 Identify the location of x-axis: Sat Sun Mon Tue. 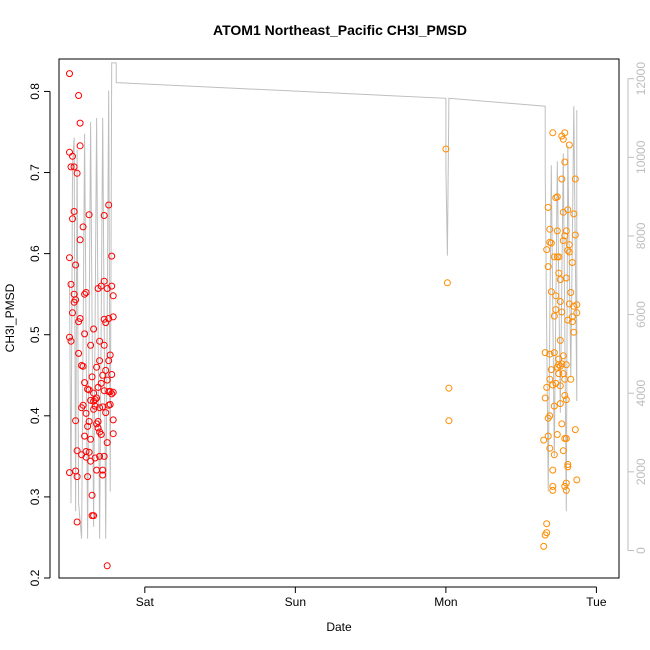
(371, 597).